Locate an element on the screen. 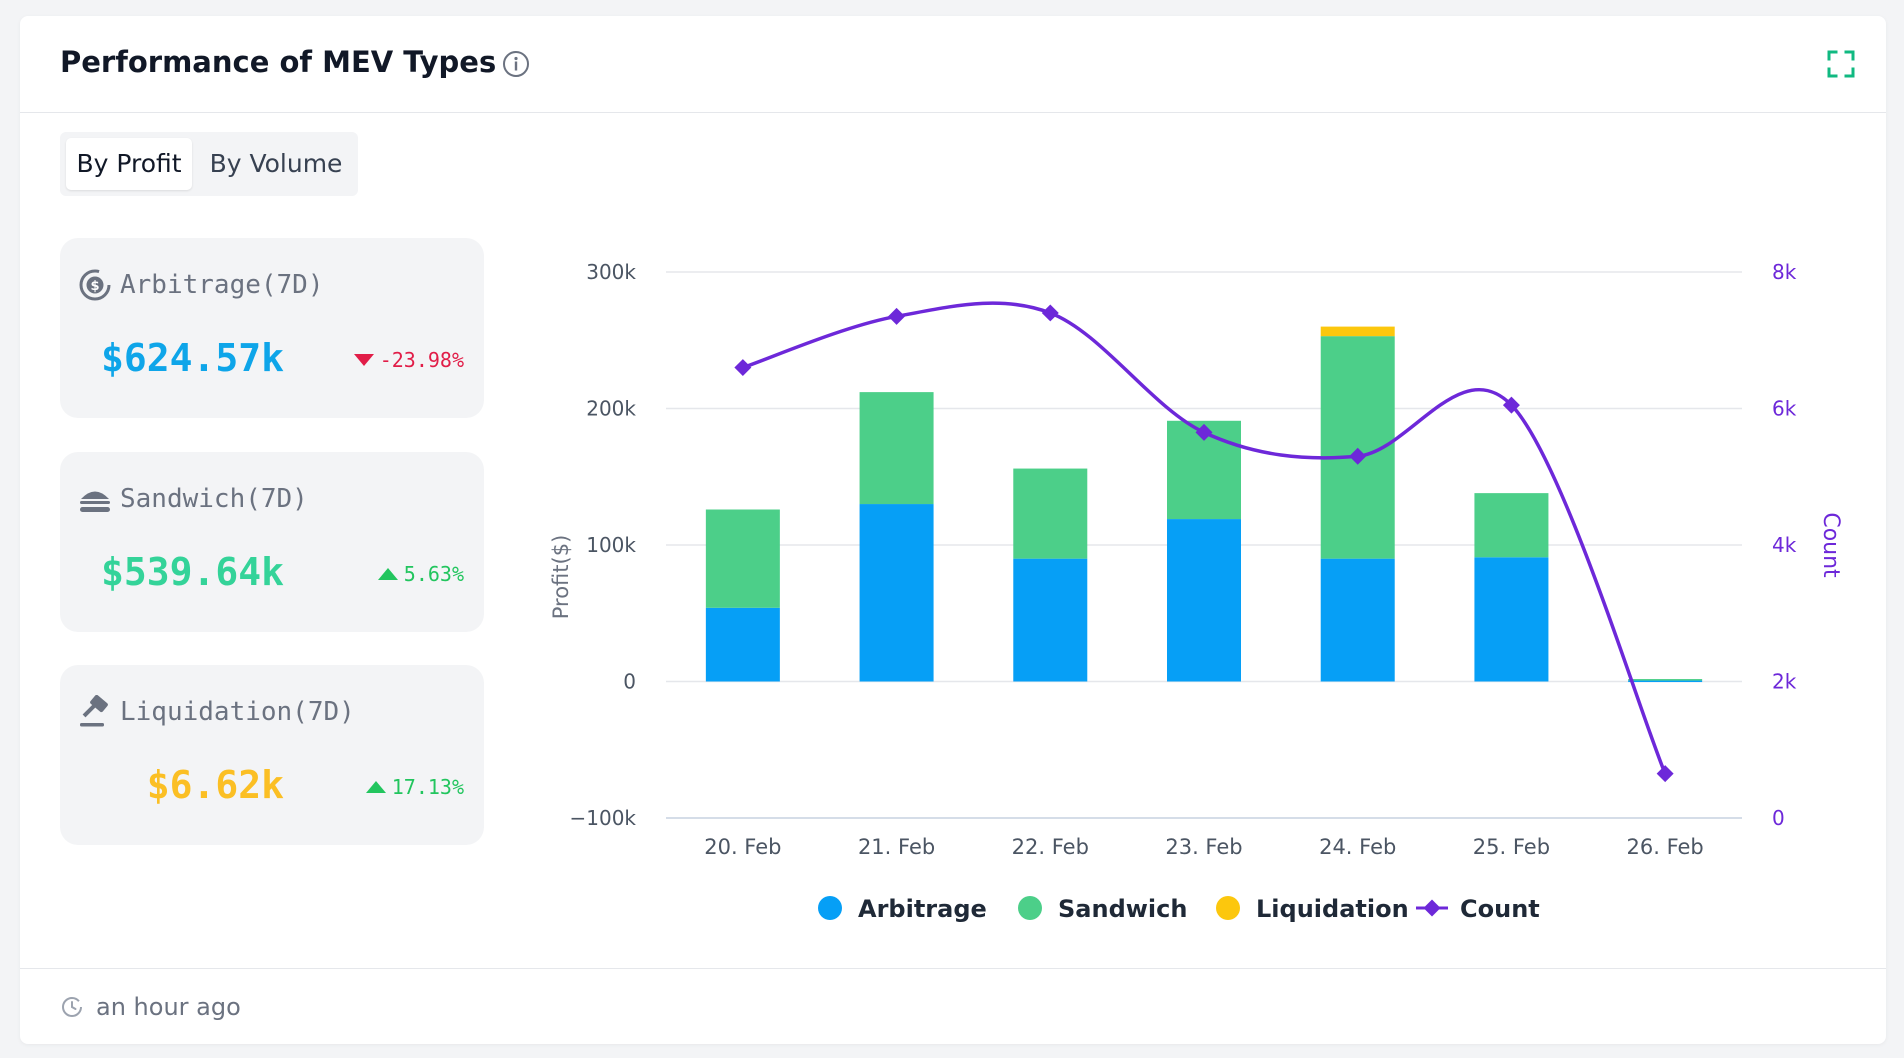  x-tick-label: 22. Feb is located at coordinates (1050, 847).